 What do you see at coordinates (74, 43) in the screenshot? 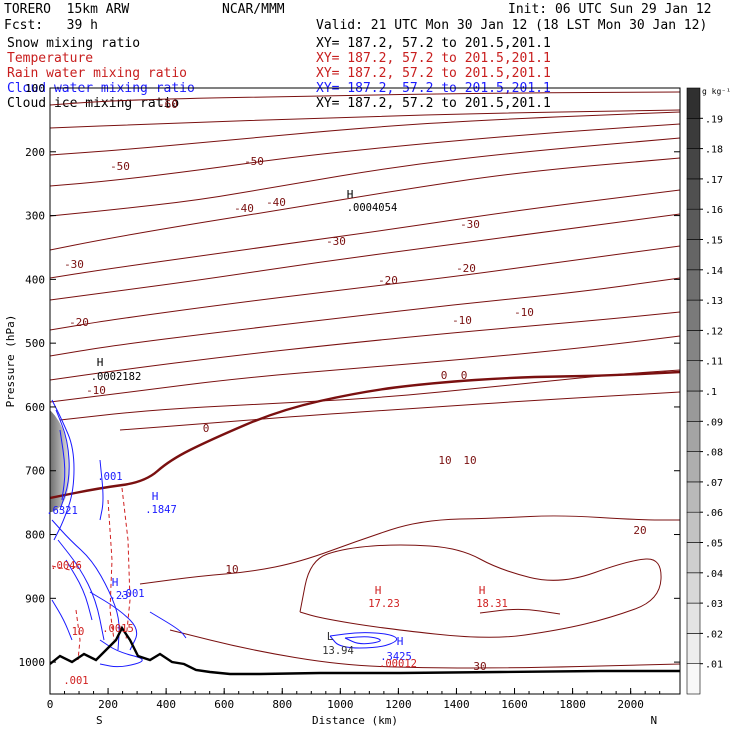
I see `field-name-snow: Snow mixing ratio` at bounding box center [74, 43].